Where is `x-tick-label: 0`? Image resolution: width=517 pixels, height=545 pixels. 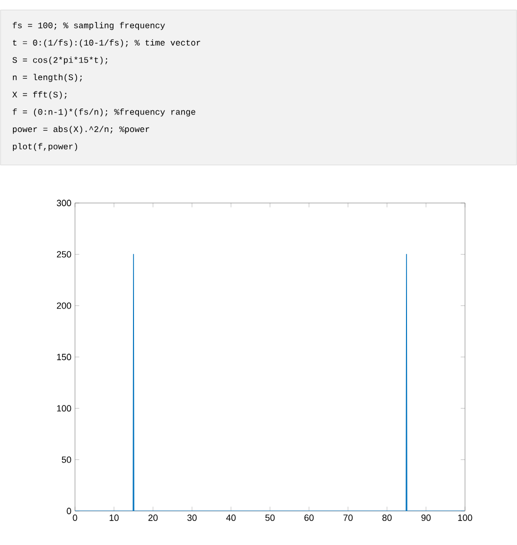
x-tick-label: 0 is located at coordinates (75, 517).